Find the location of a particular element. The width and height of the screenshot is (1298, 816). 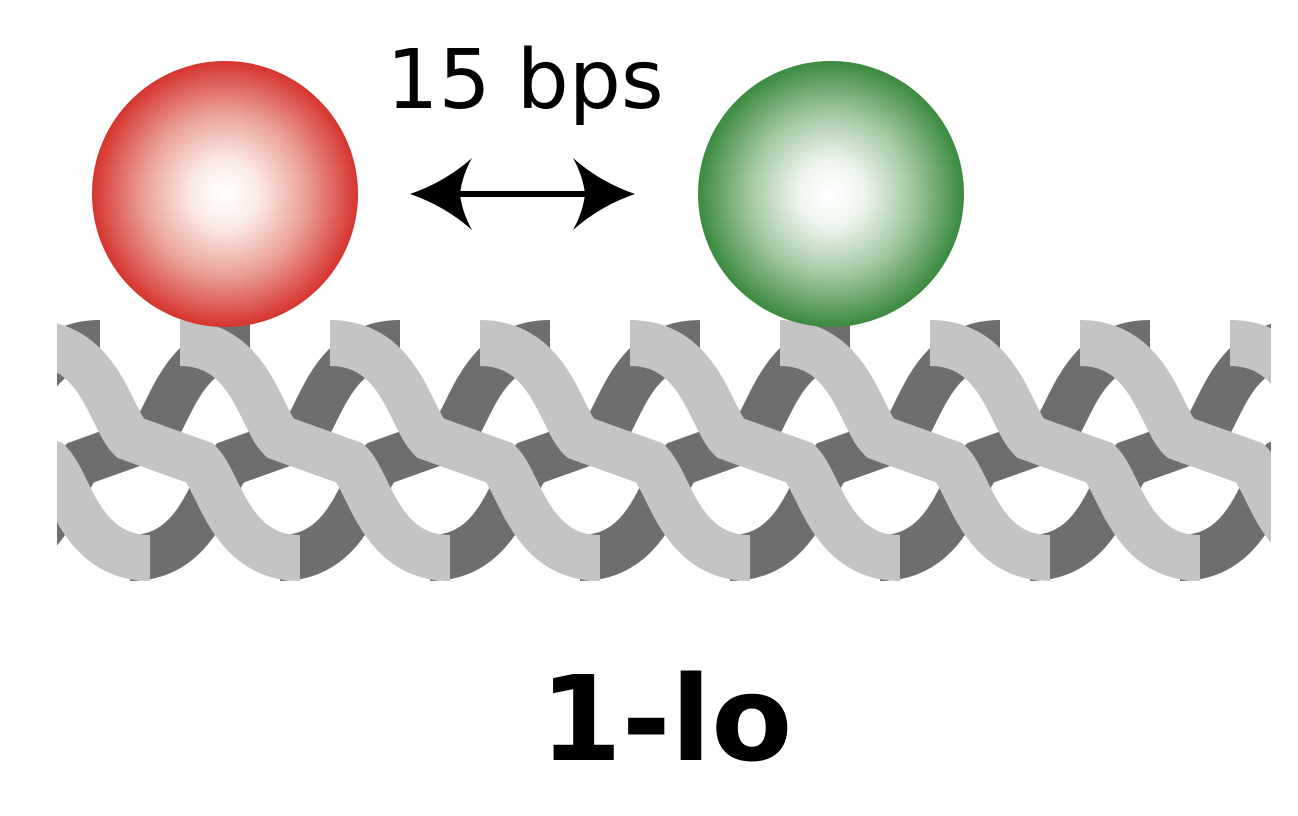

construct-label: 1-lo is located at coordinates (666, 719).